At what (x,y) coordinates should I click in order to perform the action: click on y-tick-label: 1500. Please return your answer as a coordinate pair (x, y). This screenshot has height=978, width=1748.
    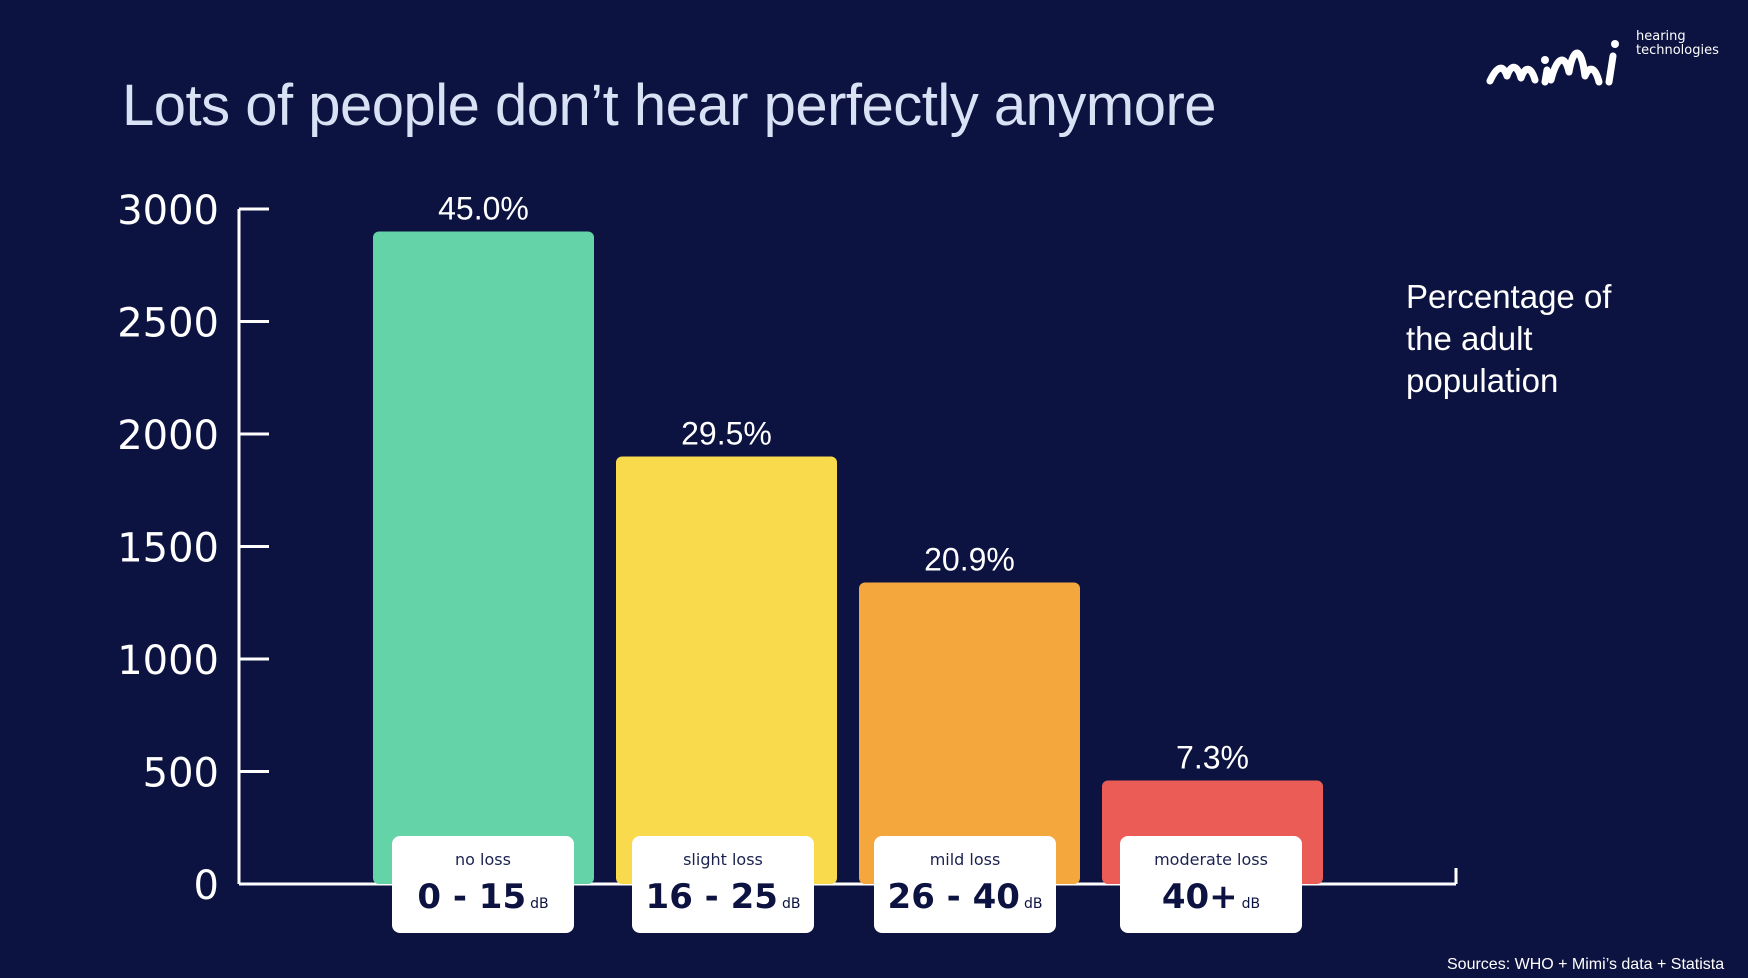
    Looking at the image, I should click on (168, 549).